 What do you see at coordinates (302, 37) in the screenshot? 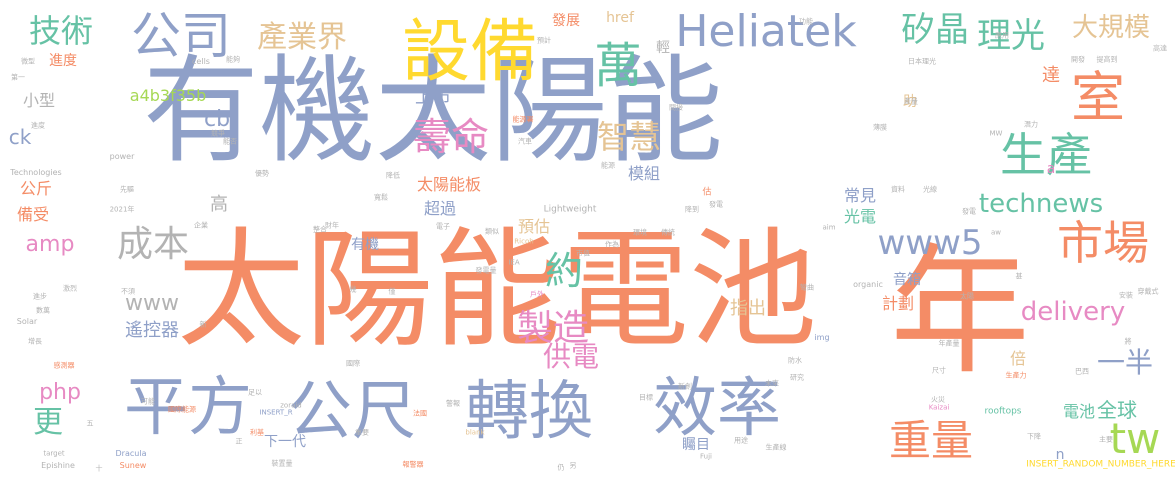
I see `word-chanyejie: 產業界` at bounding box center [302, 37].